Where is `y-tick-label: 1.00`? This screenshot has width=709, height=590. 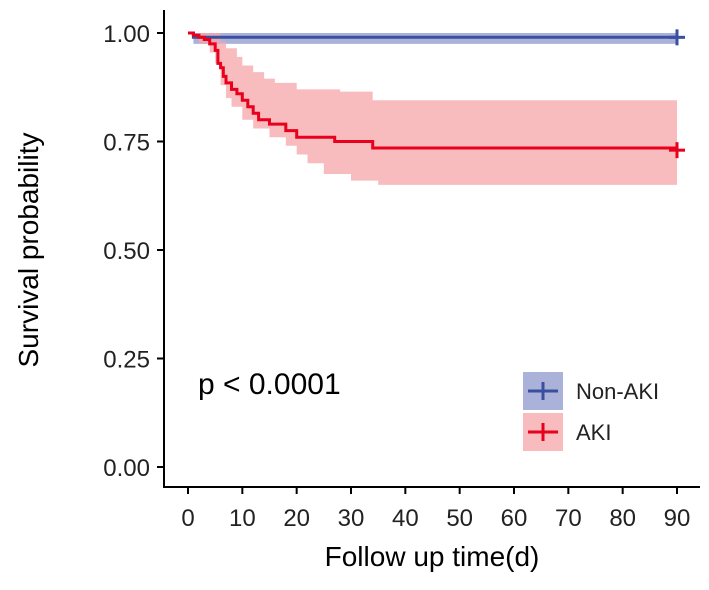 y-tick-label: 1.00 is located at coordinates (126, 34).